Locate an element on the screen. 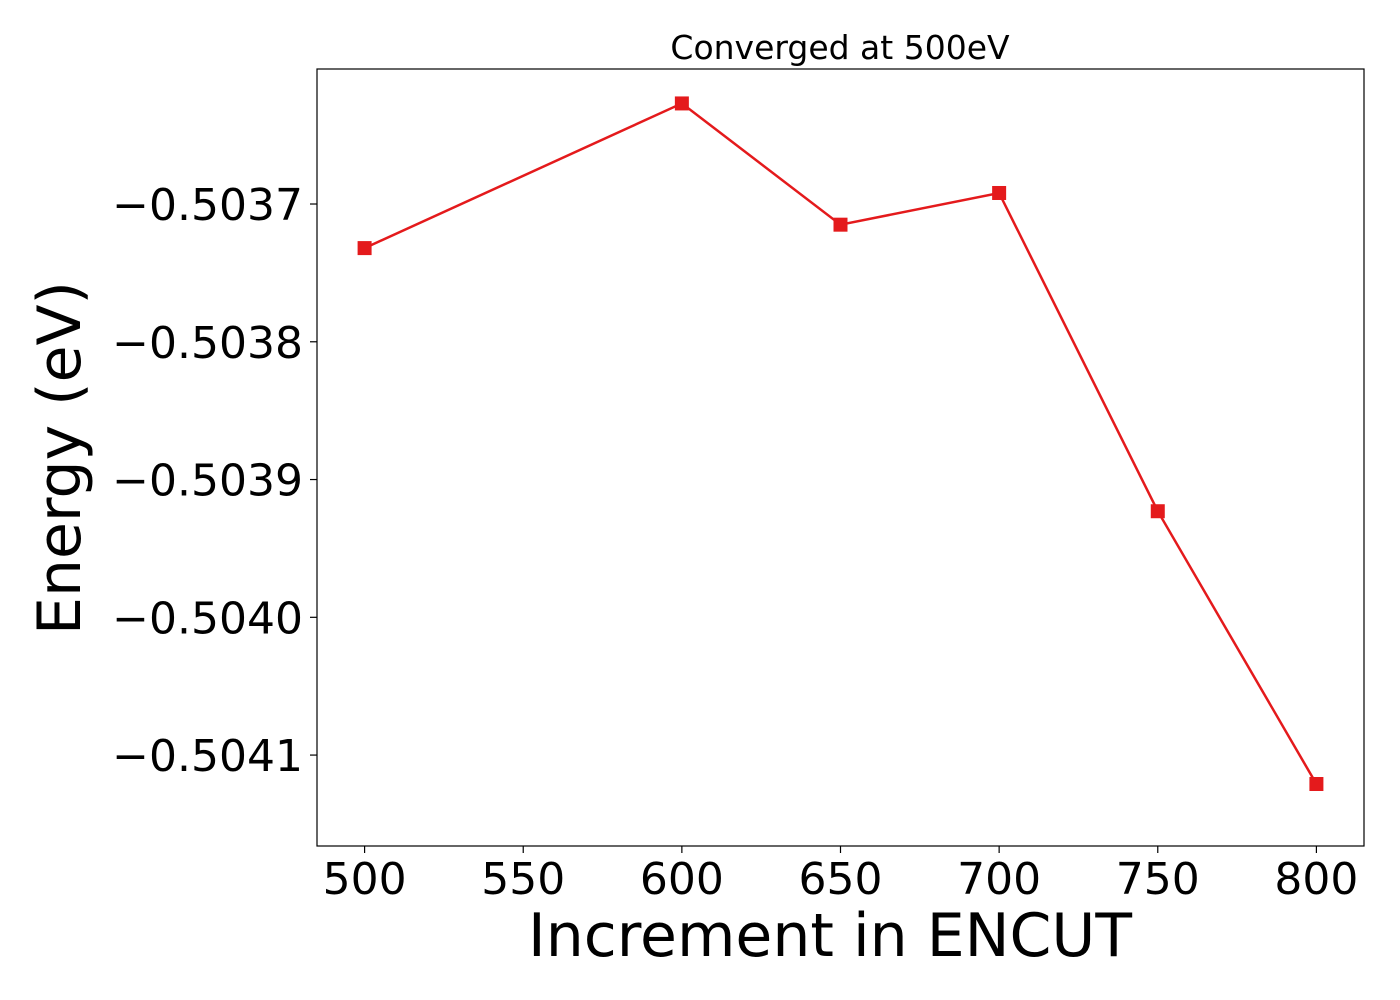 The image size is (1400, 1000). x-tick-label: 750 is located at coordinates (1158, 879).